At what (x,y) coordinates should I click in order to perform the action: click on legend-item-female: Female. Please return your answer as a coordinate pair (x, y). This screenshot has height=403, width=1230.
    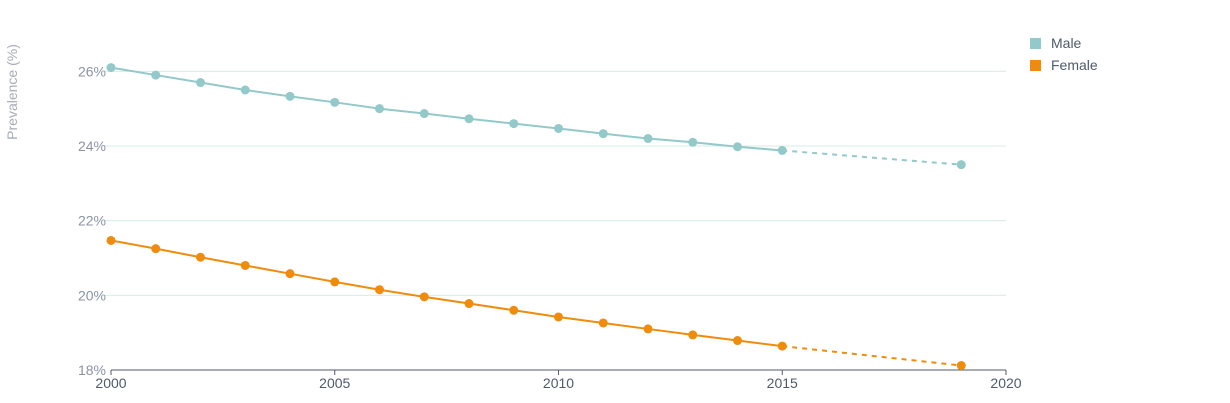
    Looking at the image, I should click on (1064, 65).